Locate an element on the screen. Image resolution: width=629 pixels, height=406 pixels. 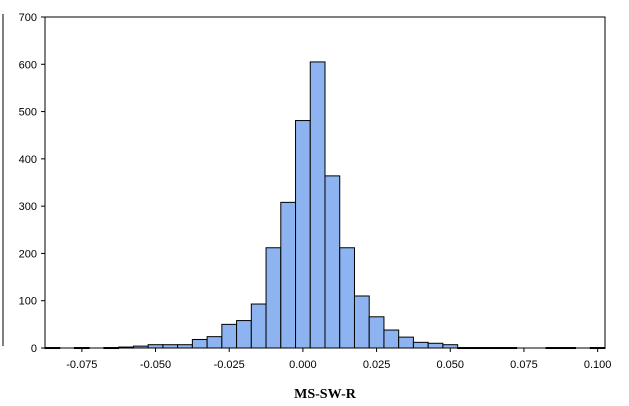
x-tick-label: 0.100 is located at coordinates (598, 365).